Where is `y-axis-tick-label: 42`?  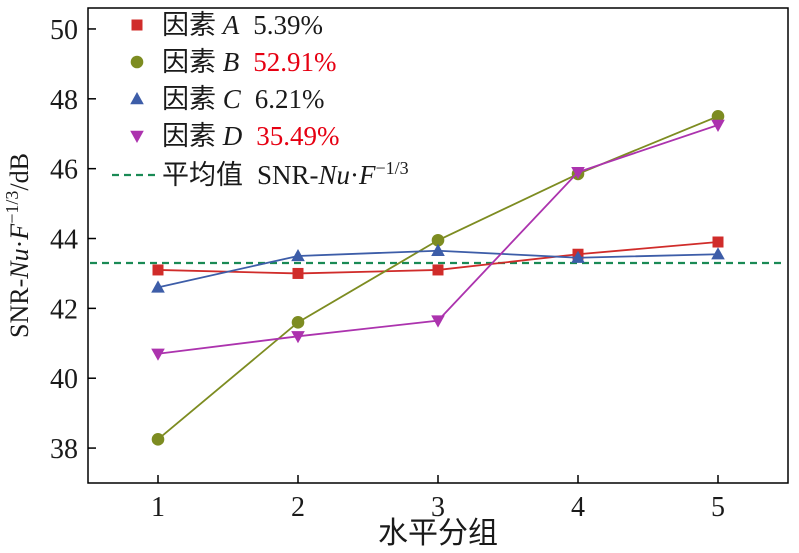 y-axis-tick-label: 42 is located at coordinates (64, 309).